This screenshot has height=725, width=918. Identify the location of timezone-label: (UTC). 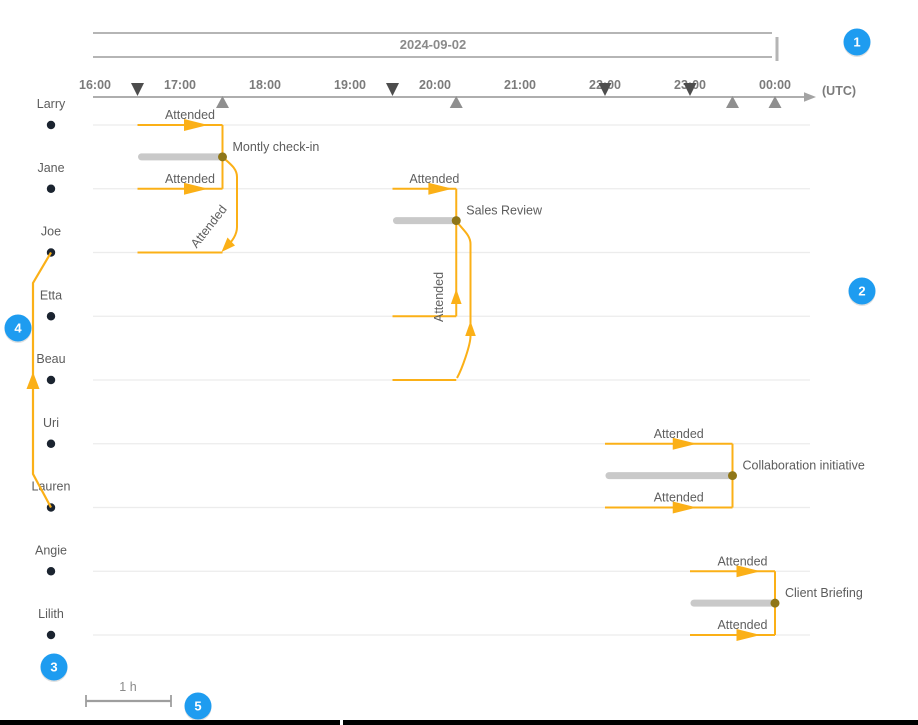
(839, 91).